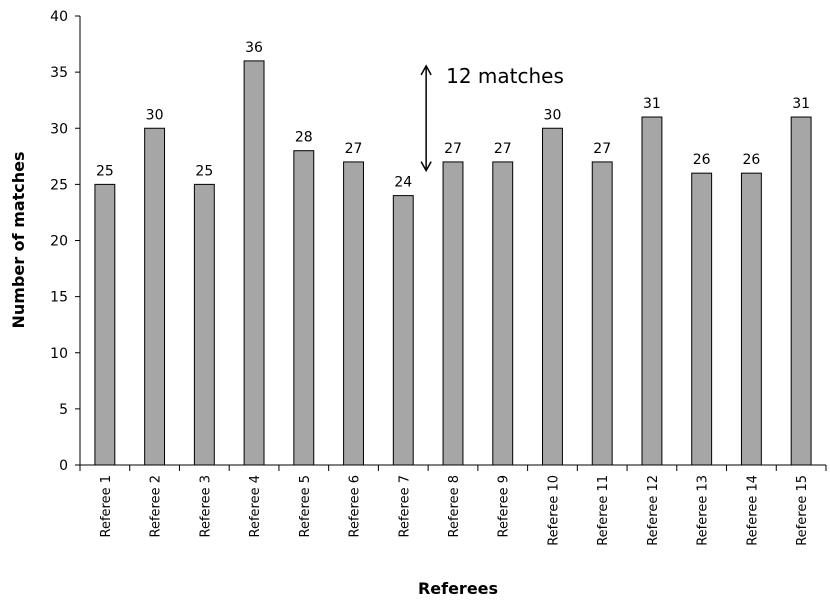 This screenshot has height=600, width=830. Describe the element at coordinates (18, 239) in the screenshot. I see `y-axis-title: Number of matches` at that location.